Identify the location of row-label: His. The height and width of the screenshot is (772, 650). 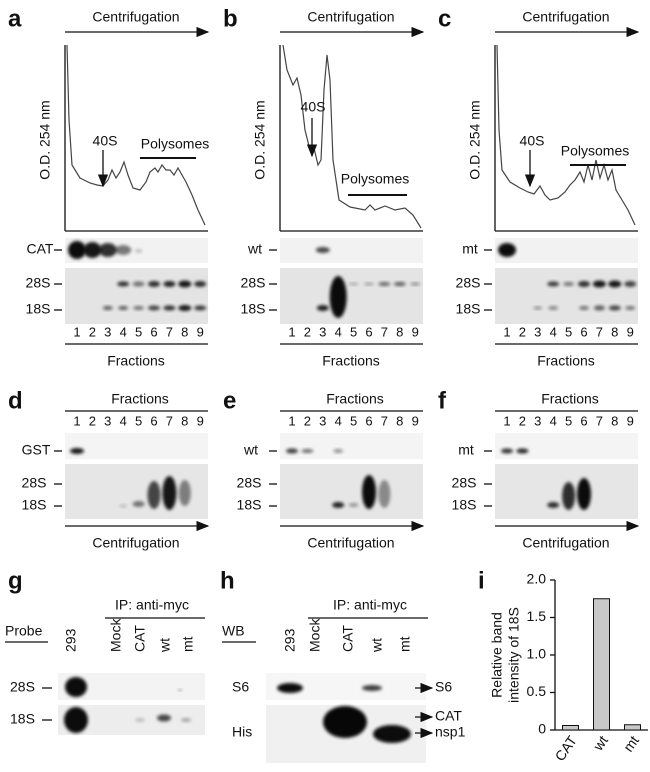
(242, 732).